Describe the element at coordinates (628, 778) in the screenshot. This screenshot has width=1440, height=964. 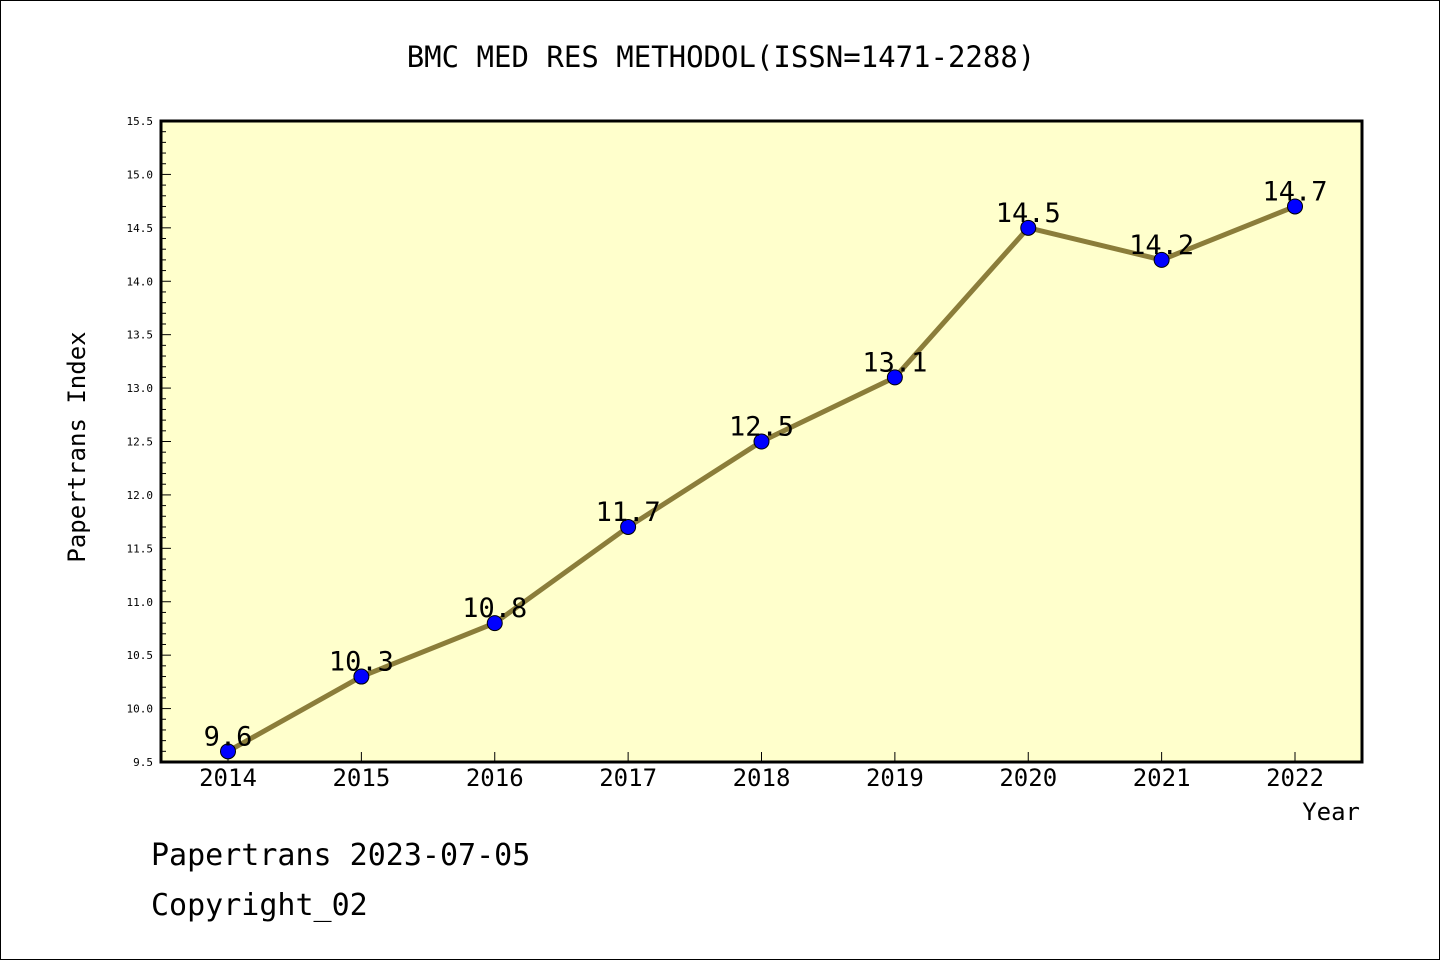
I see `x-tick-label: 2017` at that location.